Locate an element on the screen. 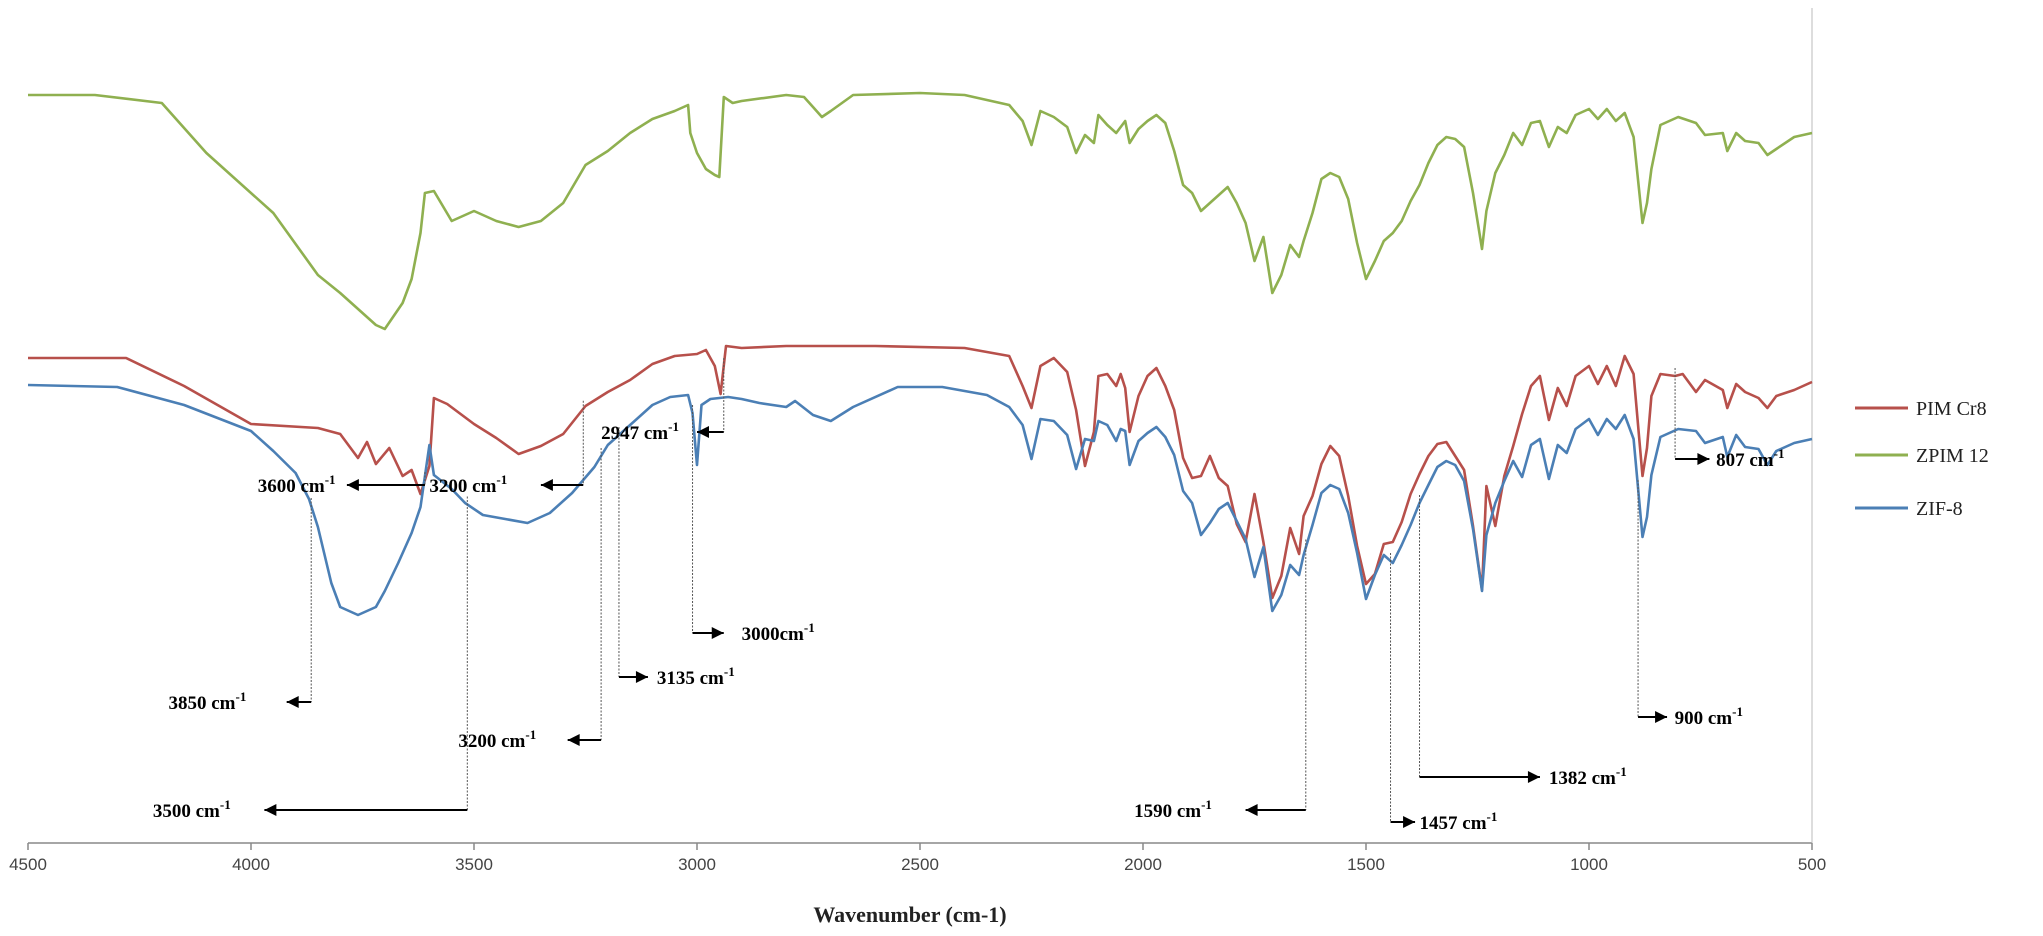 The image size is (2043, 936). annotation-label: 2947 cm-1 is located at coordinates (640, 431).